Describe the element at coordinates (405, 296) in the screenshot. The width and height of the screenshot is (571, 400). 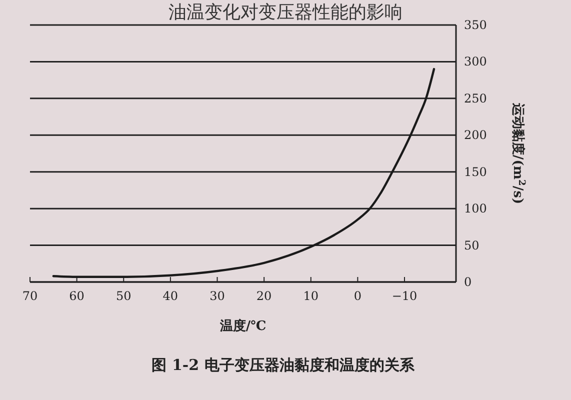
I see `x-tick-label: −10` at that location.